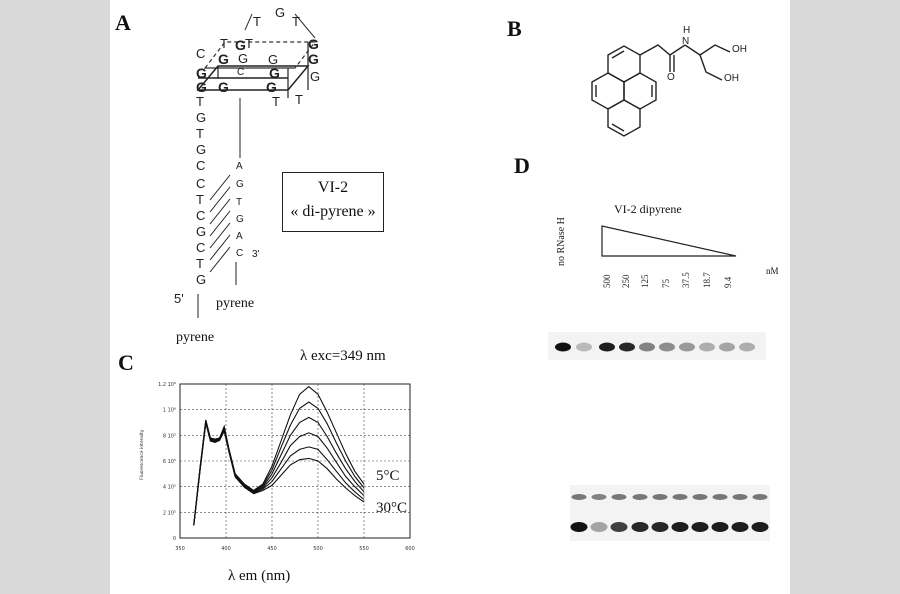 The image size is (900, 594). I want to click on unit-label: nM, so click(772, 271).